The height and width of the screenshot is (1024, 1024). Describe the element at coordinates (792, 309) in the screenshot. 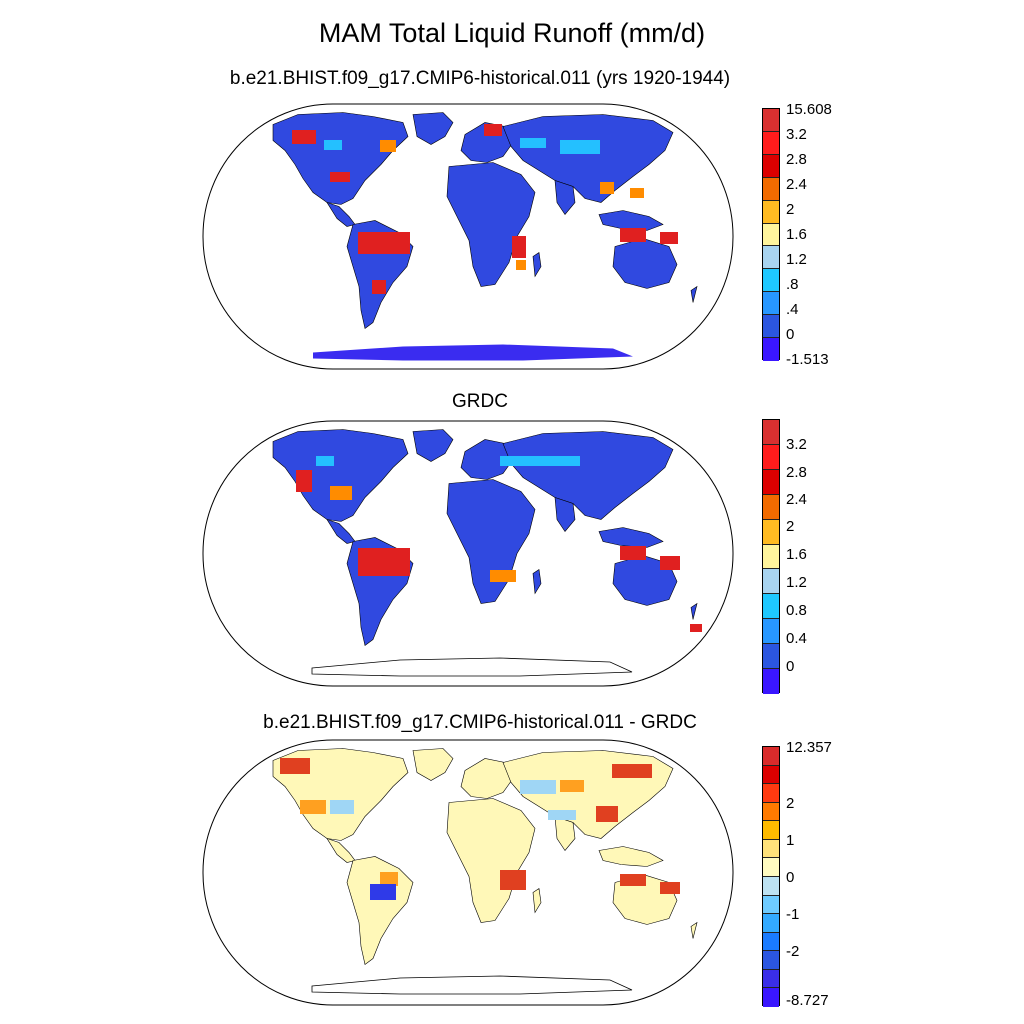

I see `colorbar-1-label: .4` at that location.